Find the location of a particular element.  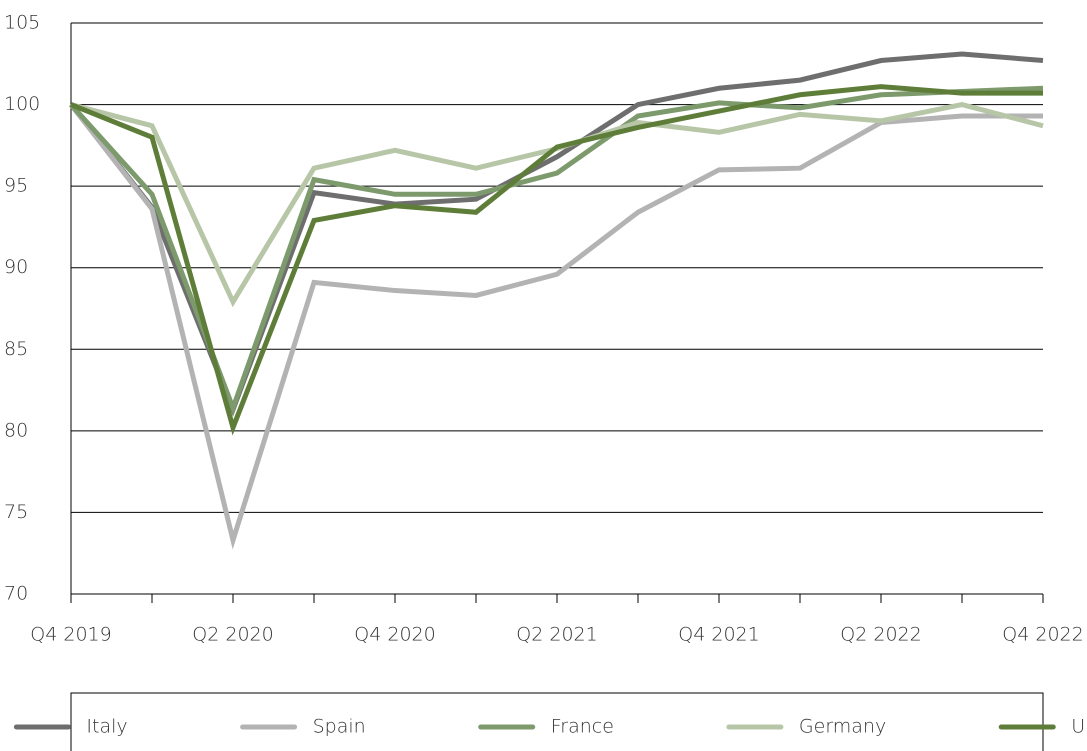

x-tick-label: Q4 2021 is located at coordinates (718, 635).